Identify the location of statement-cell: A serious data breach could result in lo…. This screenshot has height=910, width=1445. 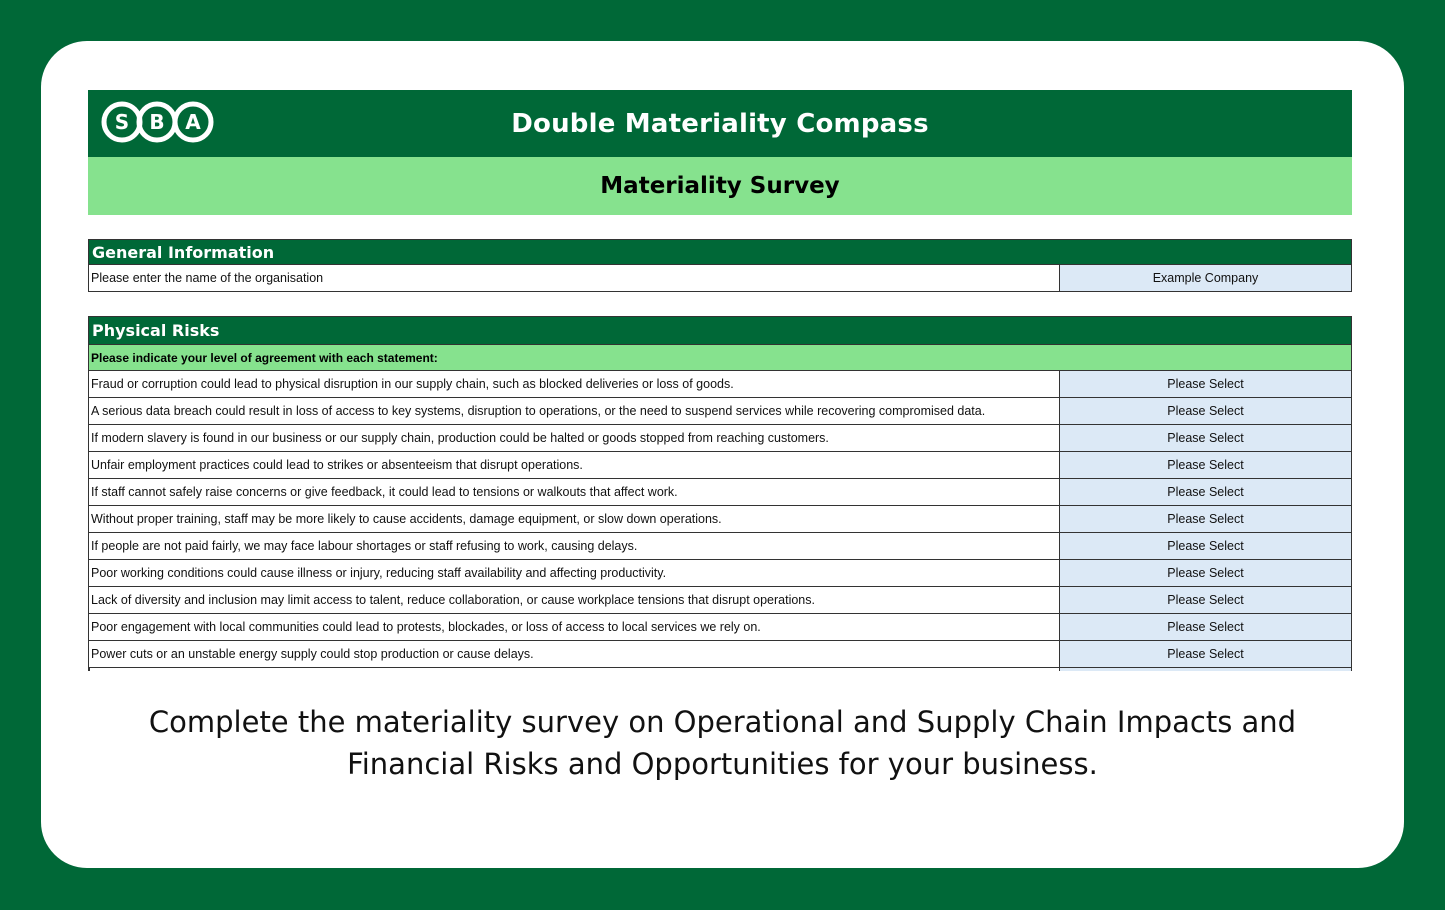
(574, 411).